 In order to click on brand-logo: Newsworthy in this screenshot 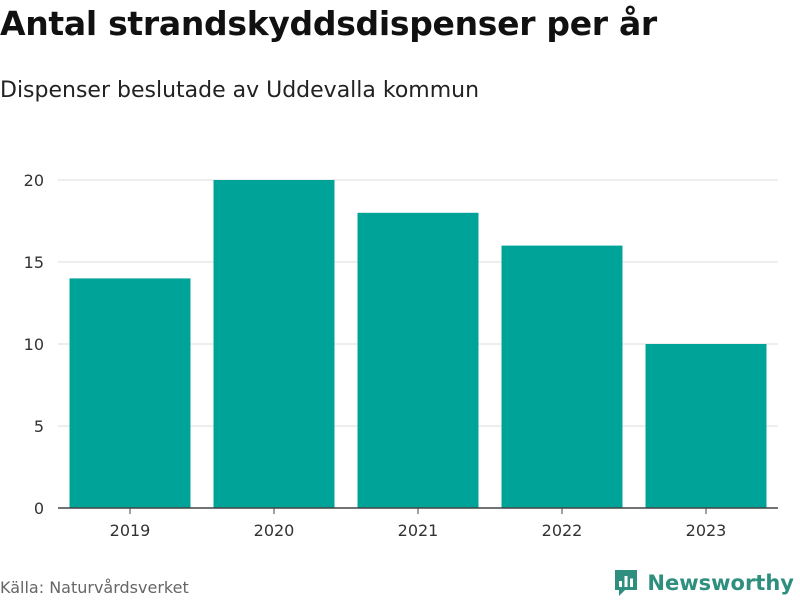, I will do `click(703, 583)`.